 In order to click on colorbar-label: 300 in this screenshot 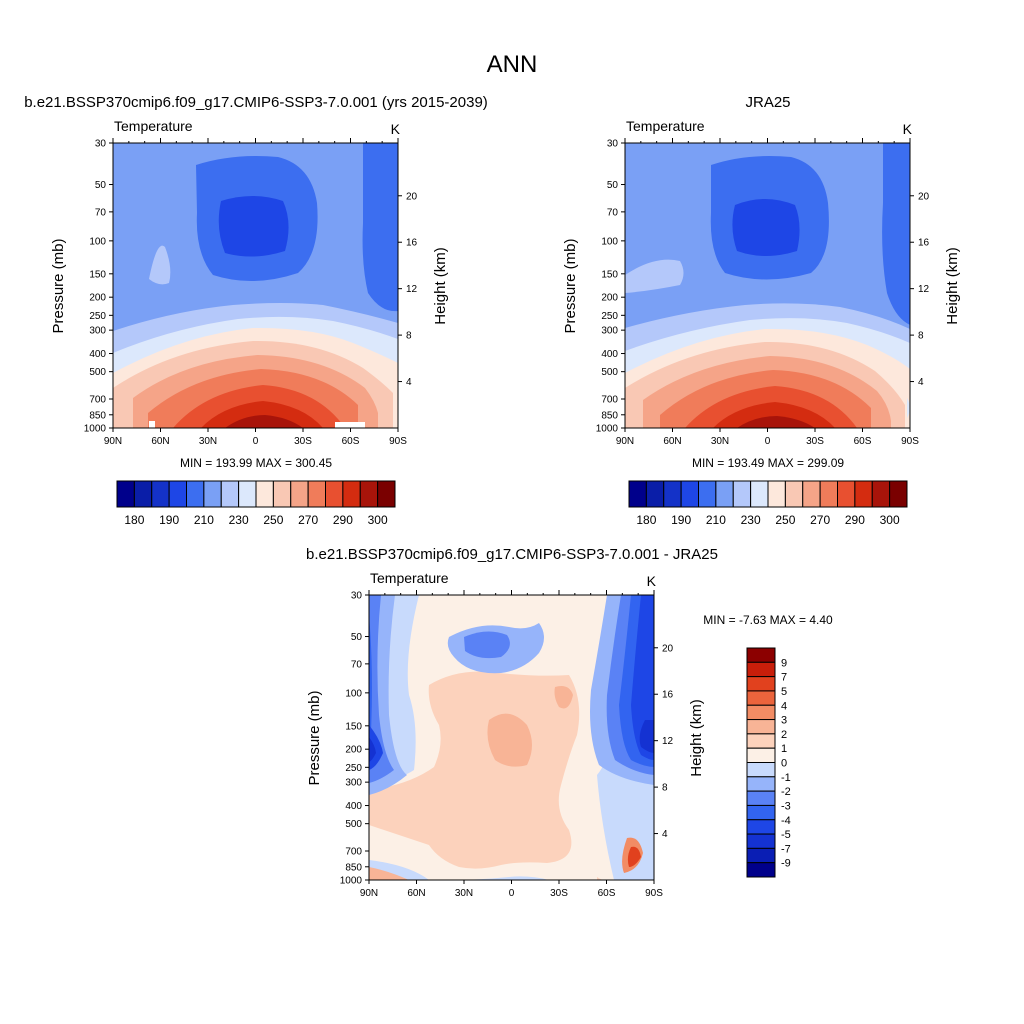, I will do `click(890, 520)`.